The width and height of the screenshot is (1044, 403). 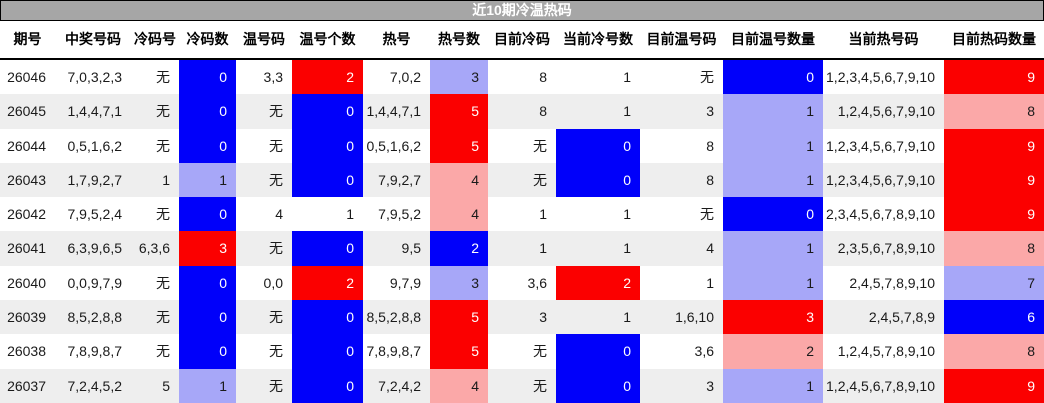 What do you see at coordinates (26, 214) in the screenshot?
I see `cell-period: 26042` at bounding box center [26, 214].